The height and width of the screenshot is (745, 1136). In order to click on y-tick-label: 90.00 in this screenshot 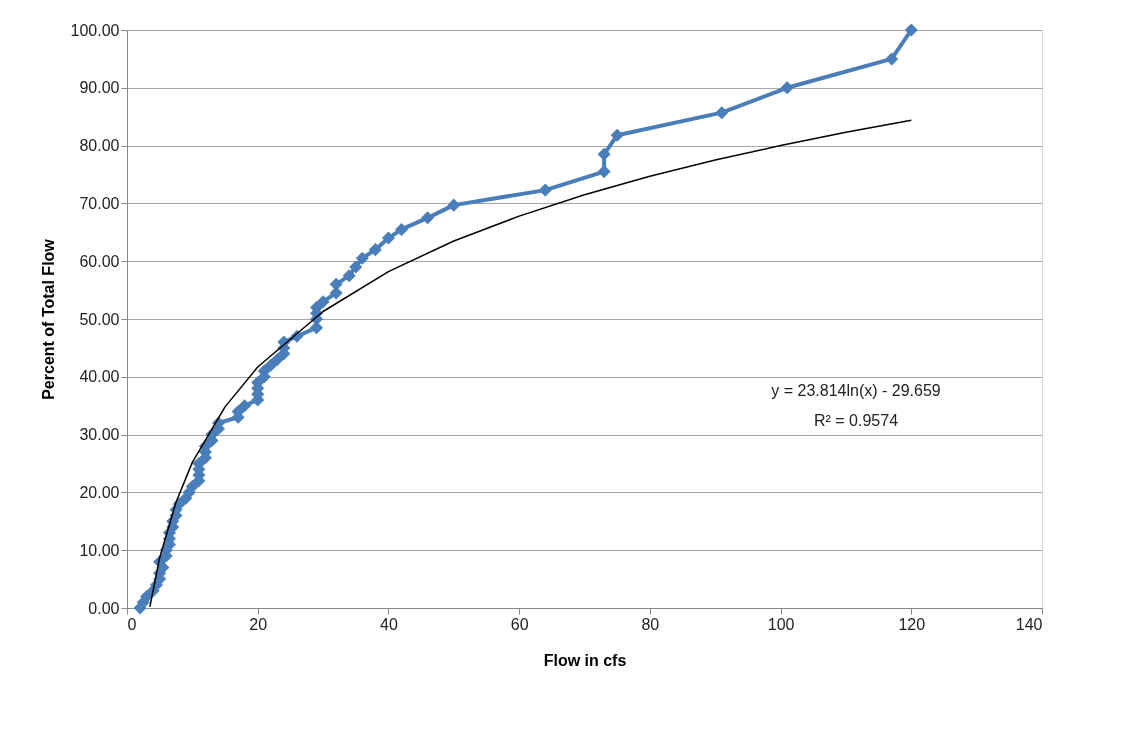, I will do `click(99, 88)`.